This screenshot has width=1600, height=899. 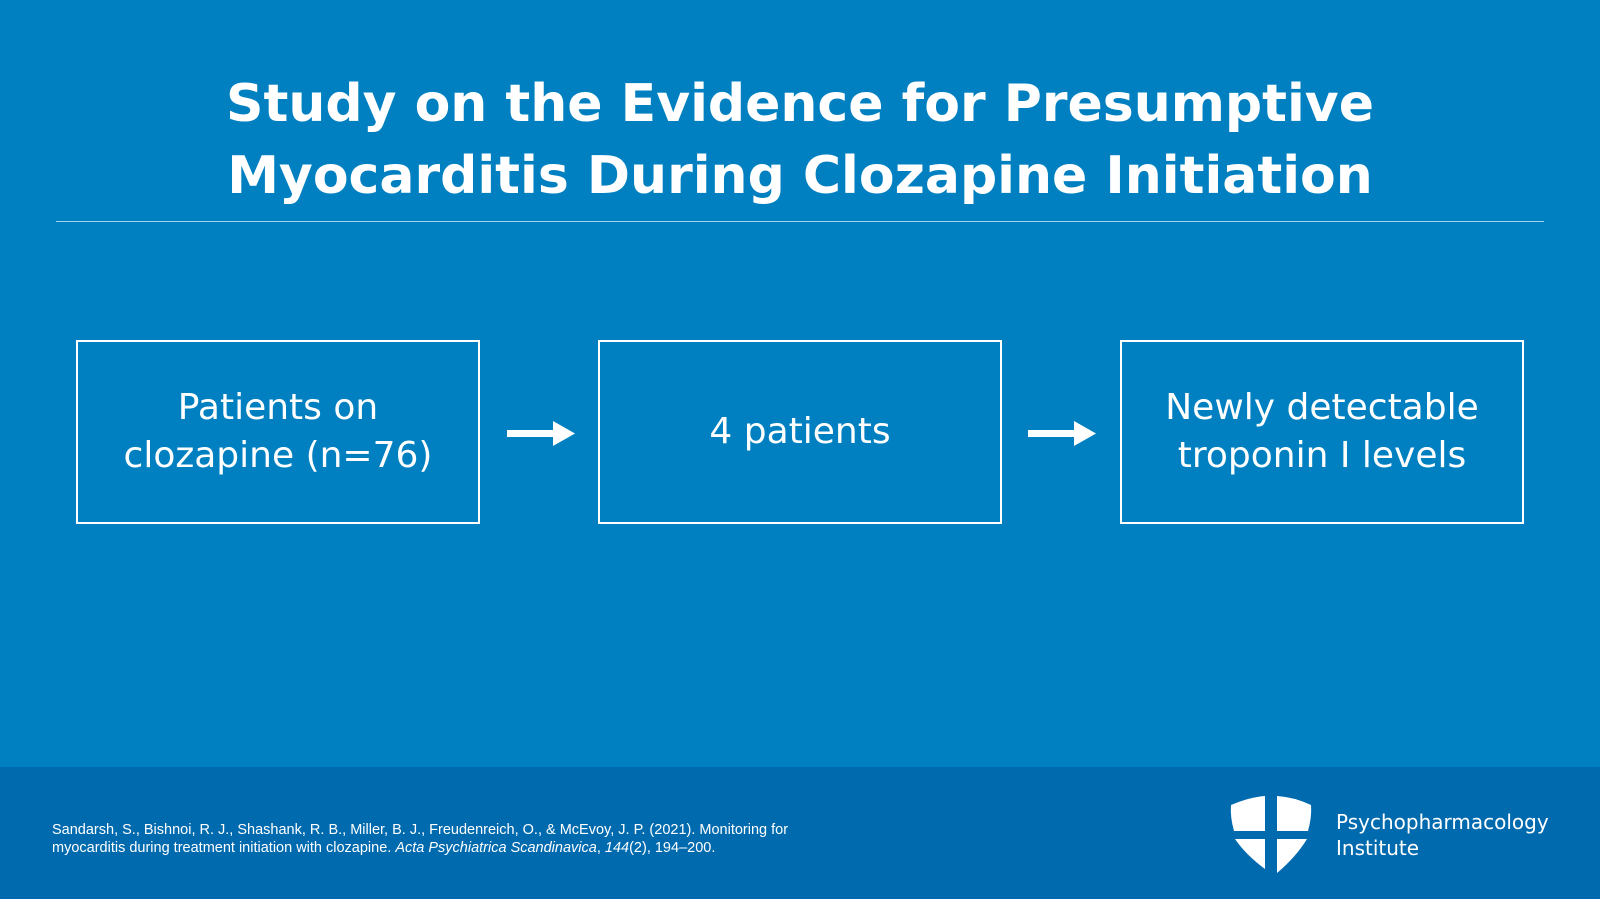 I want to click on citation-volume: 144, so click(x=617, y=848).